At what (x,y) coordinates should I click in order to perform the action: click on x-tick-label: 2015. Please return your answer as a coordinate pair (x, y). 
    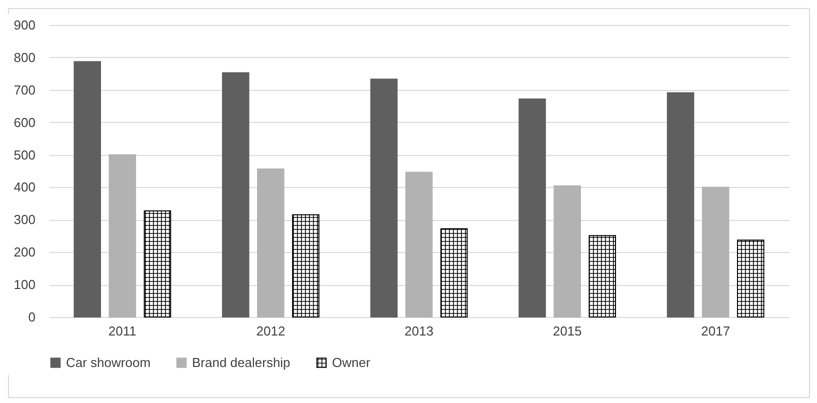
    Looking at the image, I should click on (567, 331).